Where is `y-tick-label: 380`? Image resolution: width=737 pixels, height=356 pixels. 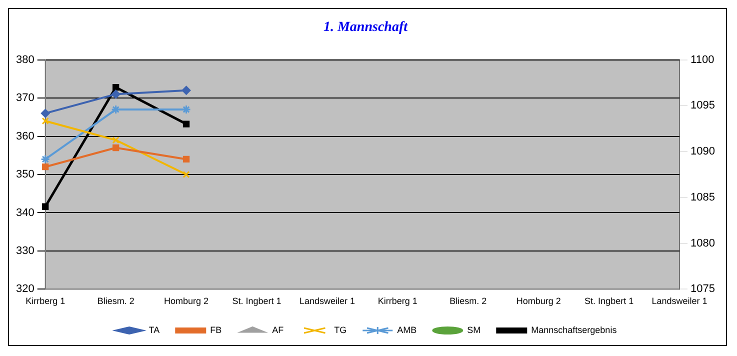 y-tick-label: 380 is located at coordinates (25, 60).